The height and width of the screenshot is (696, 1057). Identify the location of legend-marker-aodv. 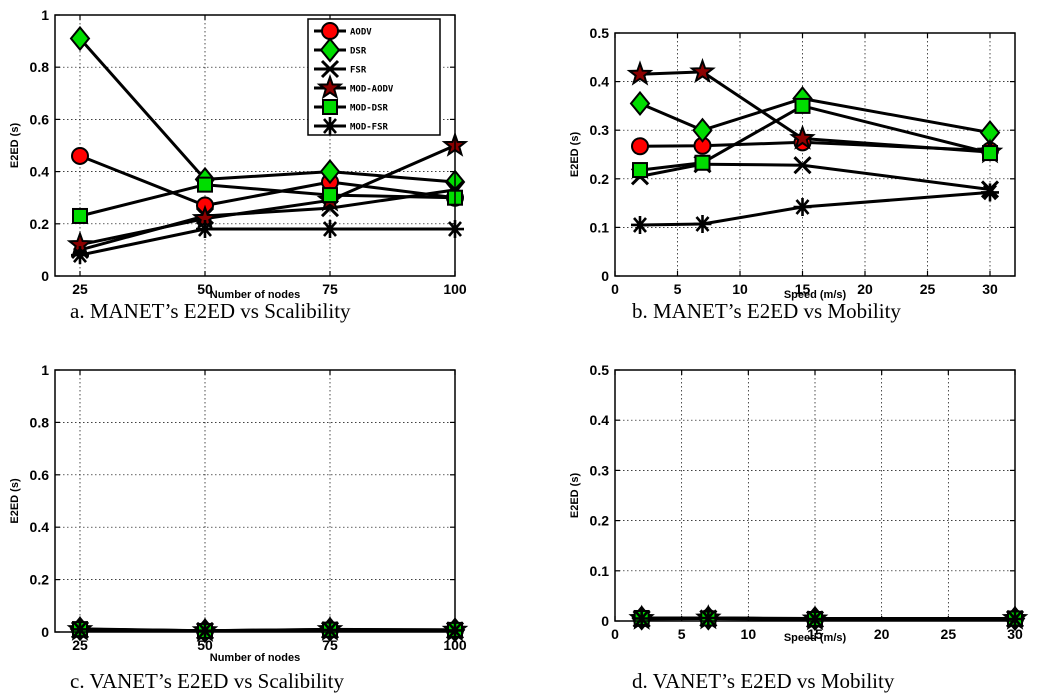
(330, 31).